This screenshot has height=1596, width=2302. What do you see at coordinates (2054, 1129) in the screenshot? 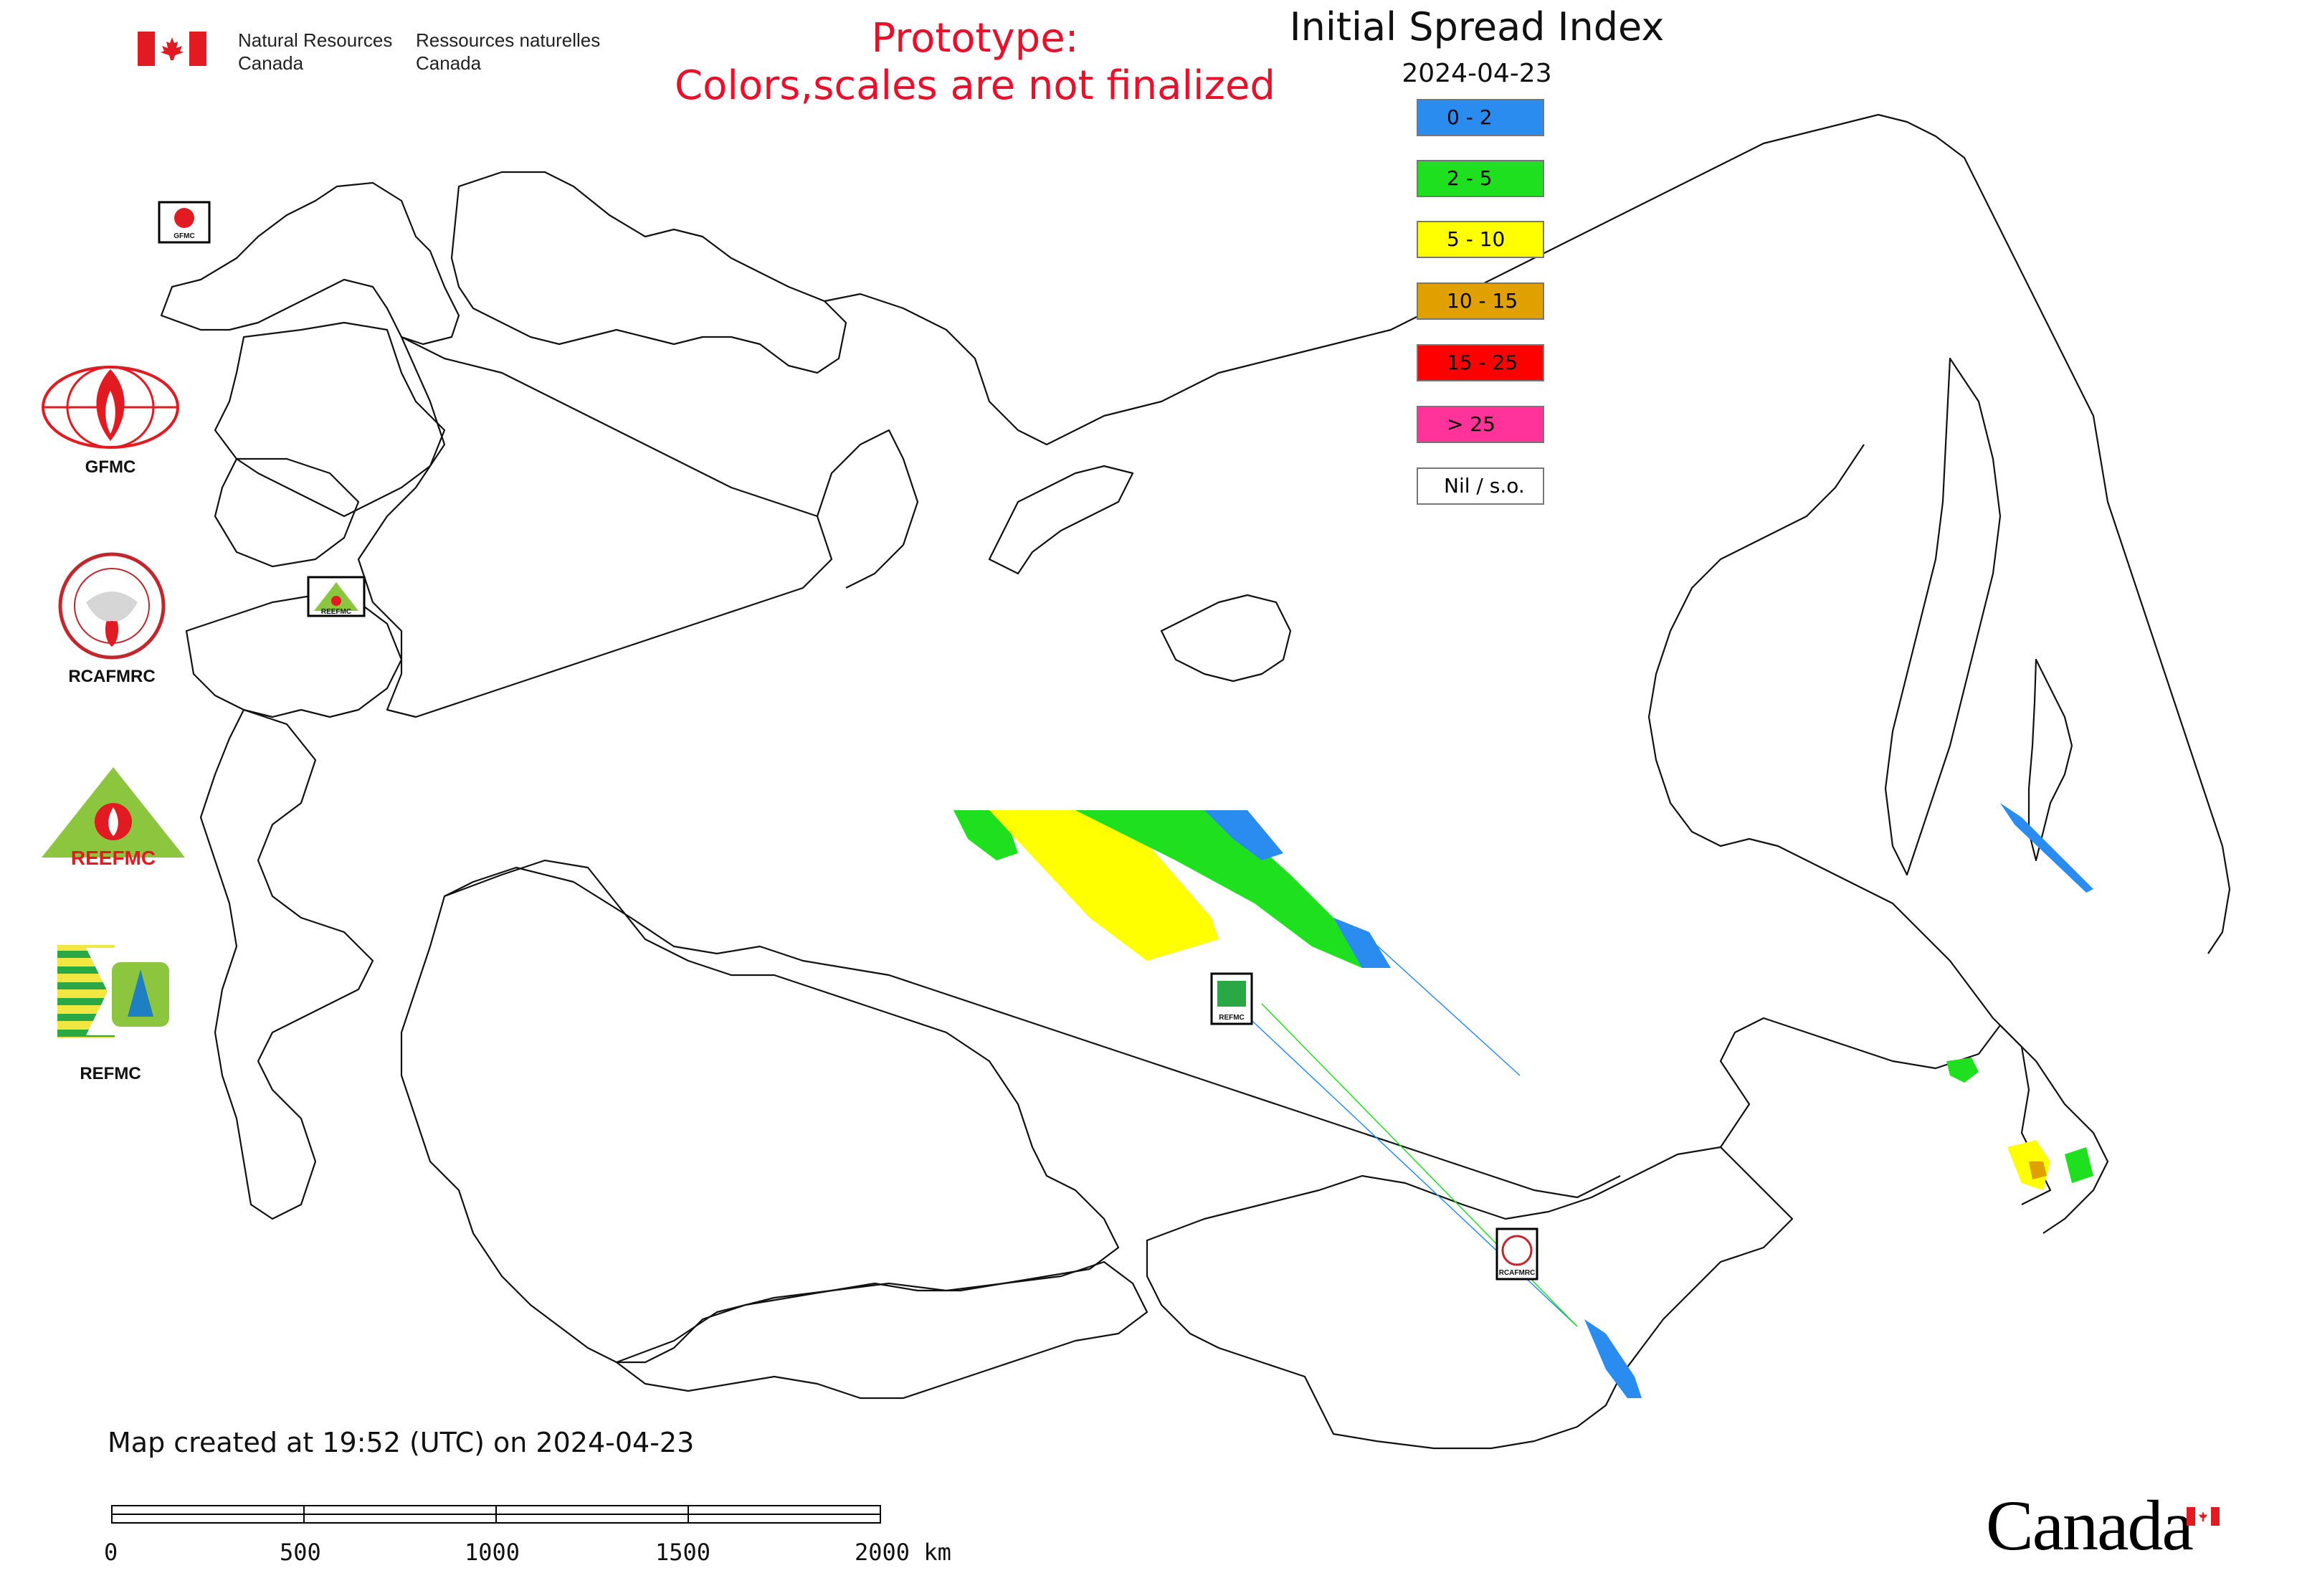
I see `primorye-outline` at bounding box center [2054, 1129].